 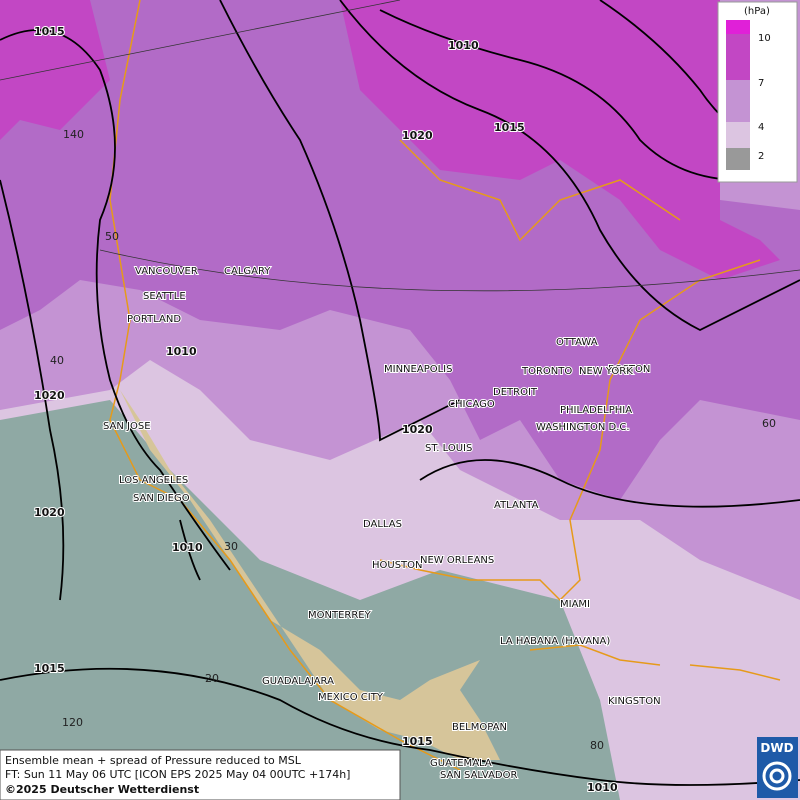 What do you see at coordinates (298, 681) in the screenshot?
I see `city-label: GUADALAJARA` at bounding box center [298, 681].